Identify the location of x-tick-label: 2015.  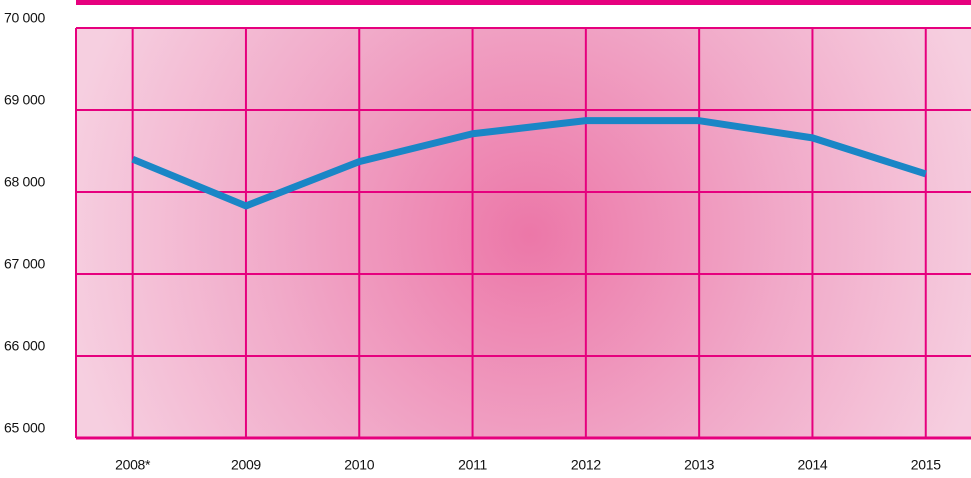
(926, 465).